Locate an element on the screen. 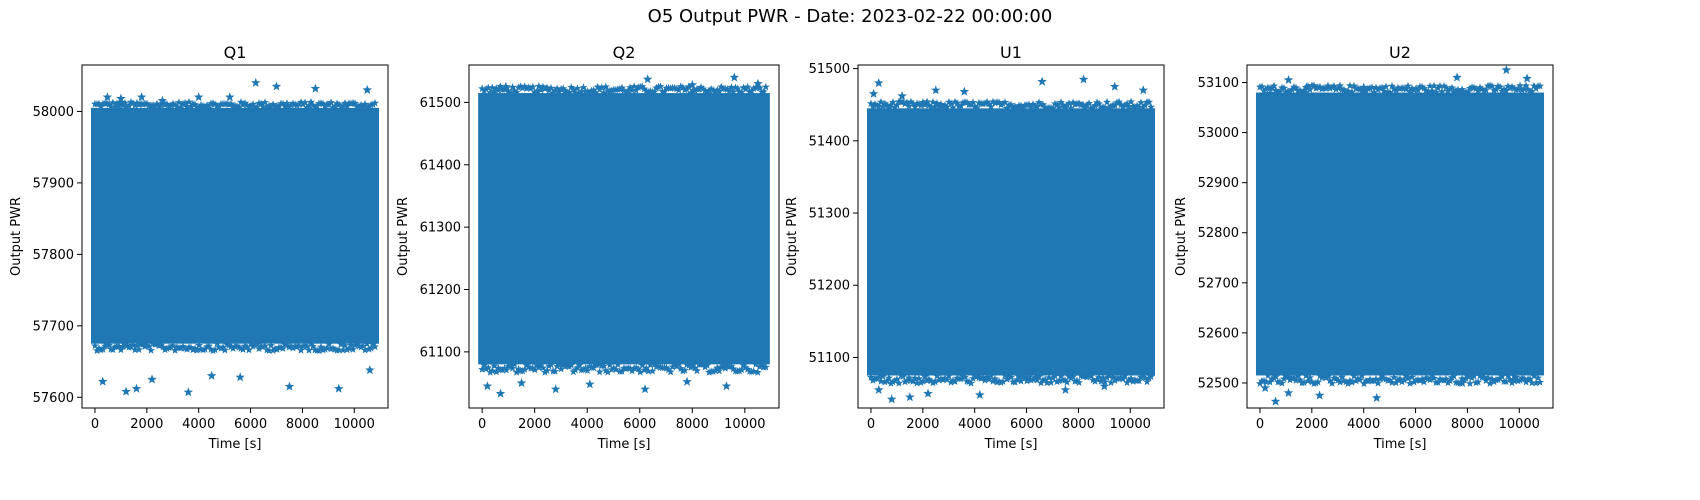  axes-frame is located at coordinates (1011, 236).